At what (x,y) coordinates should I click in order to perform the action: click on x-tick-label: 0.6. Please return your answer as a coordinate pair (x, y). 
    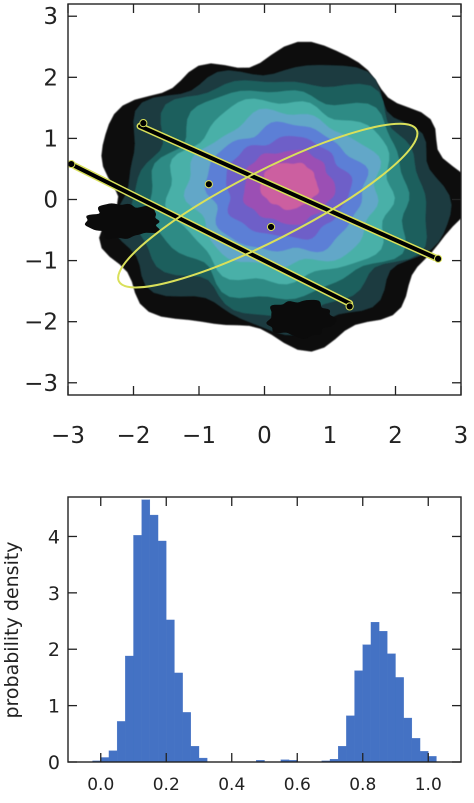
    Looking at the image, I should click on (297, 785).